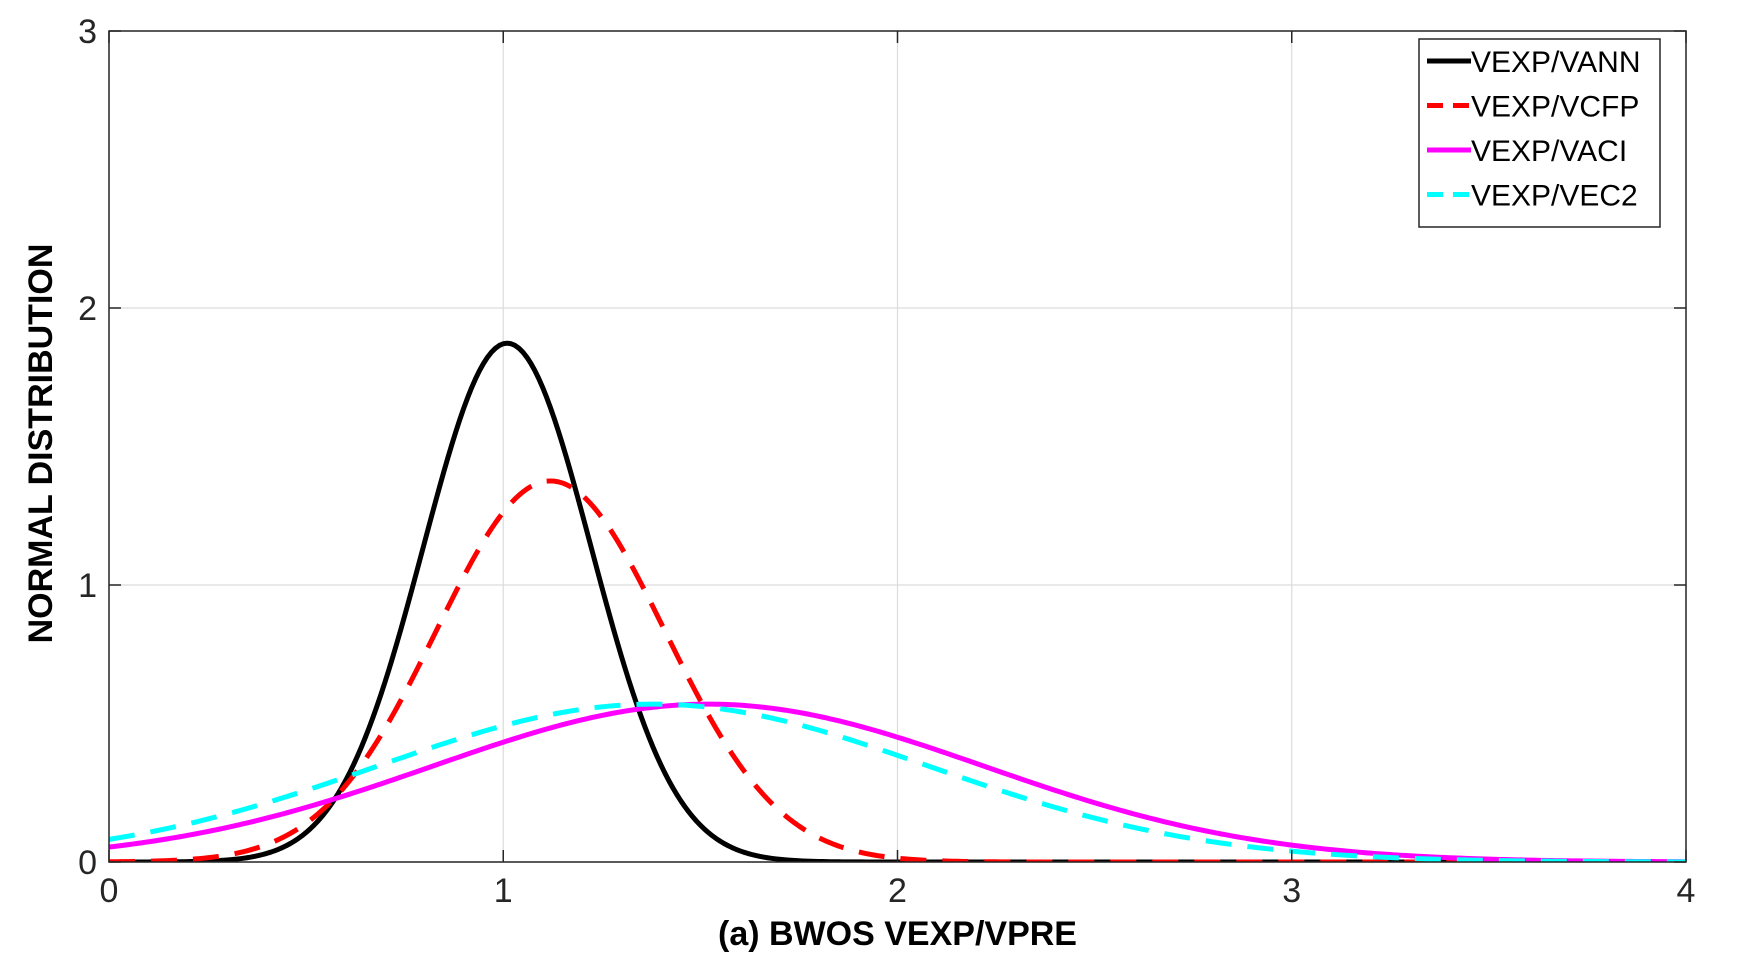 Image resolution: width=1751 pixels, height=977 pixels. Describe the element at coordinates (87, 309) in the screenshot. I see `y-tick-label: 2` at that location.